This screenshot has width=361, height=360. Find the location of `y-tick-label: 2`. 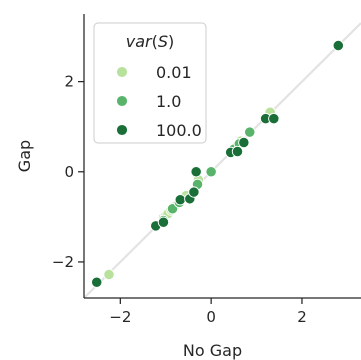

y-tick-label: 2 is located at coordinates (69, 82).